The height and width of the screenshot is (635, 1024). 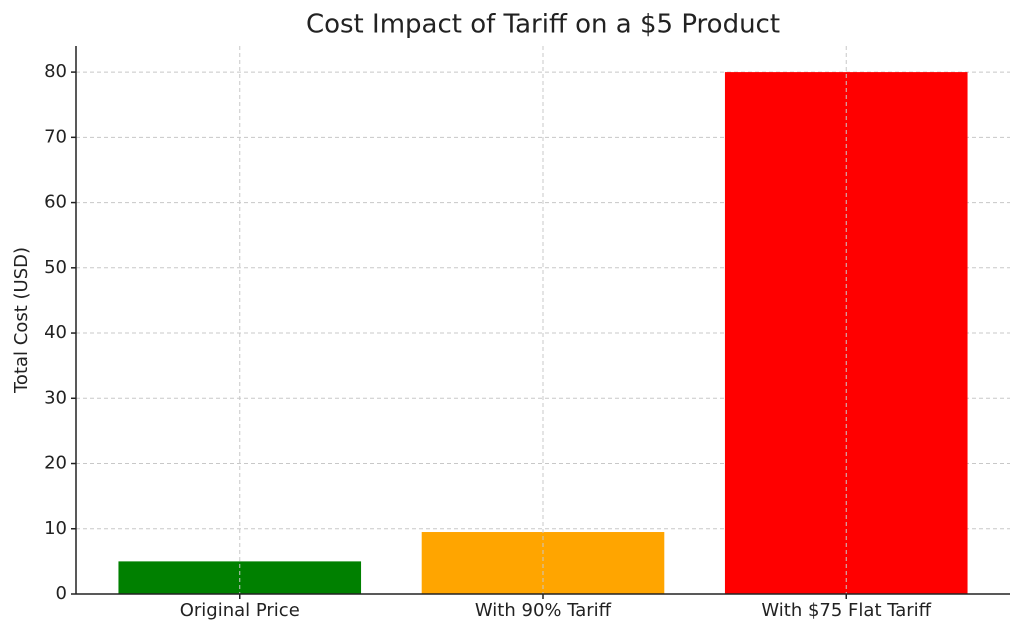 I want to click on y-axis-label: Total Cost (USD), so click(x=21, y=320).